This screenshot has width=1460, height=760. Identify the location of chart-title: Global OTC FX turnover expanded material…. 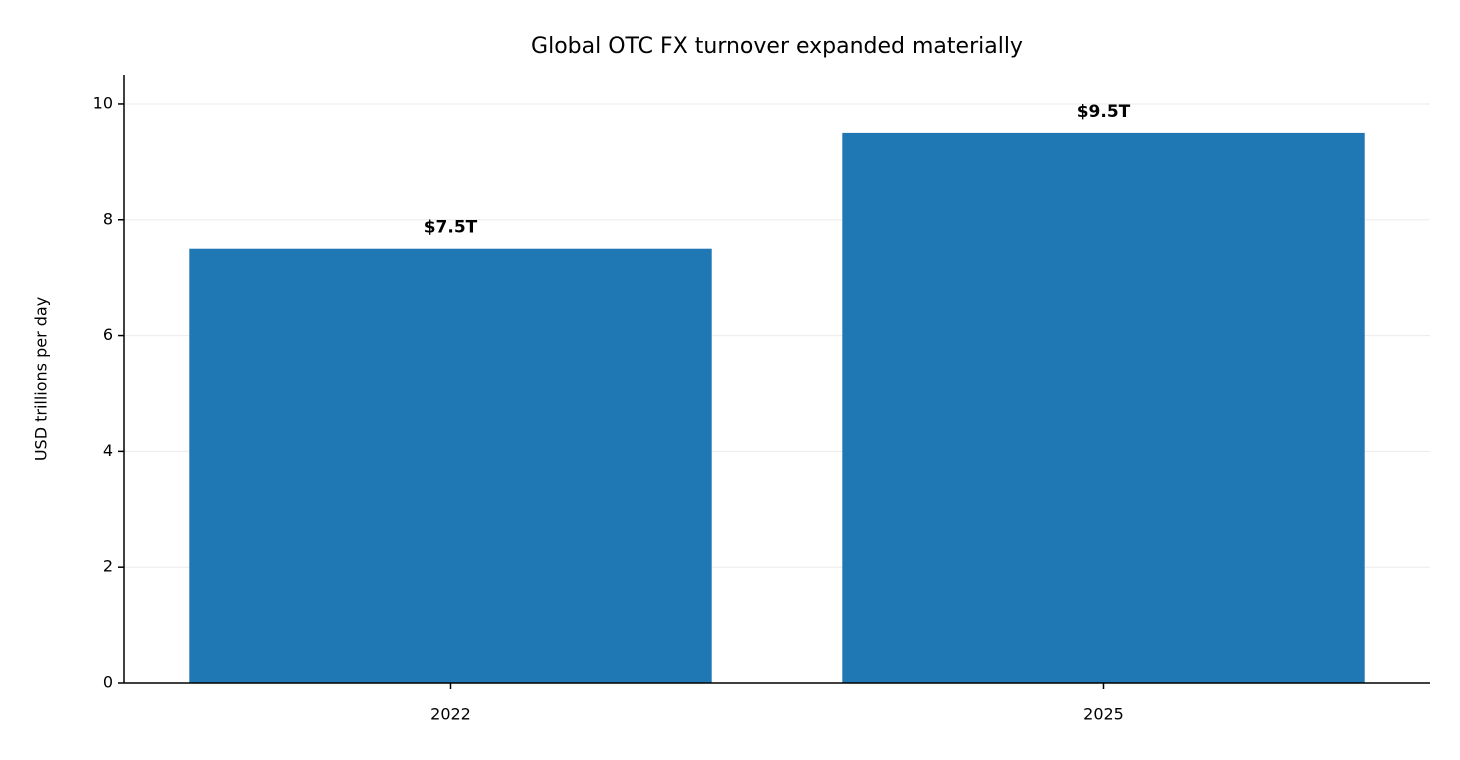
(777, 46).